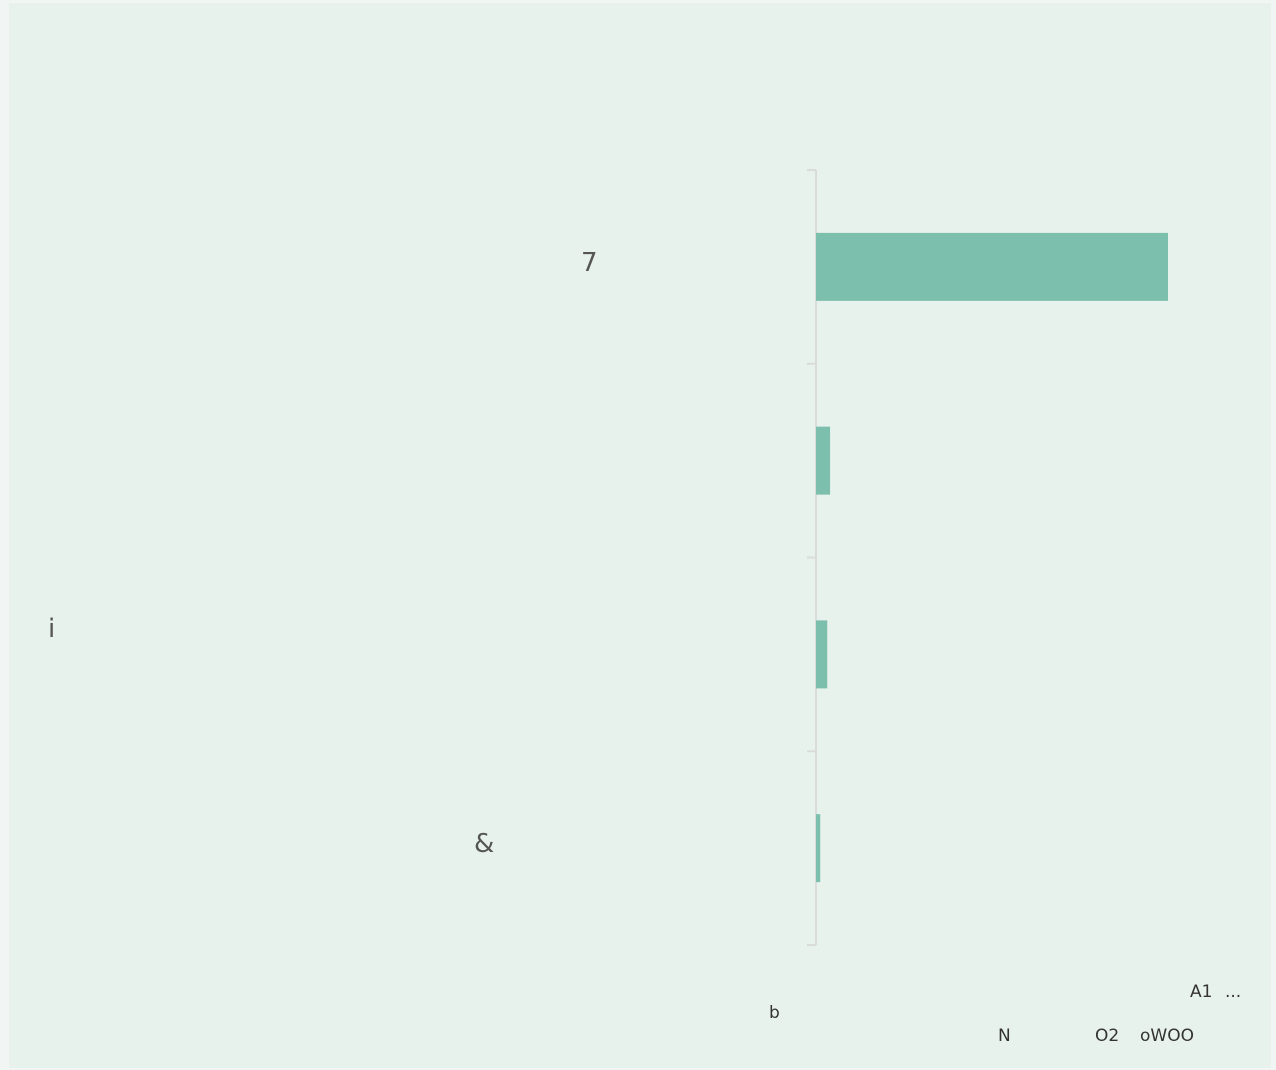 Image resolution: width=1276 pixels, height=1070 pixels. I want to click on left-glyph: i, so click(52, 629).